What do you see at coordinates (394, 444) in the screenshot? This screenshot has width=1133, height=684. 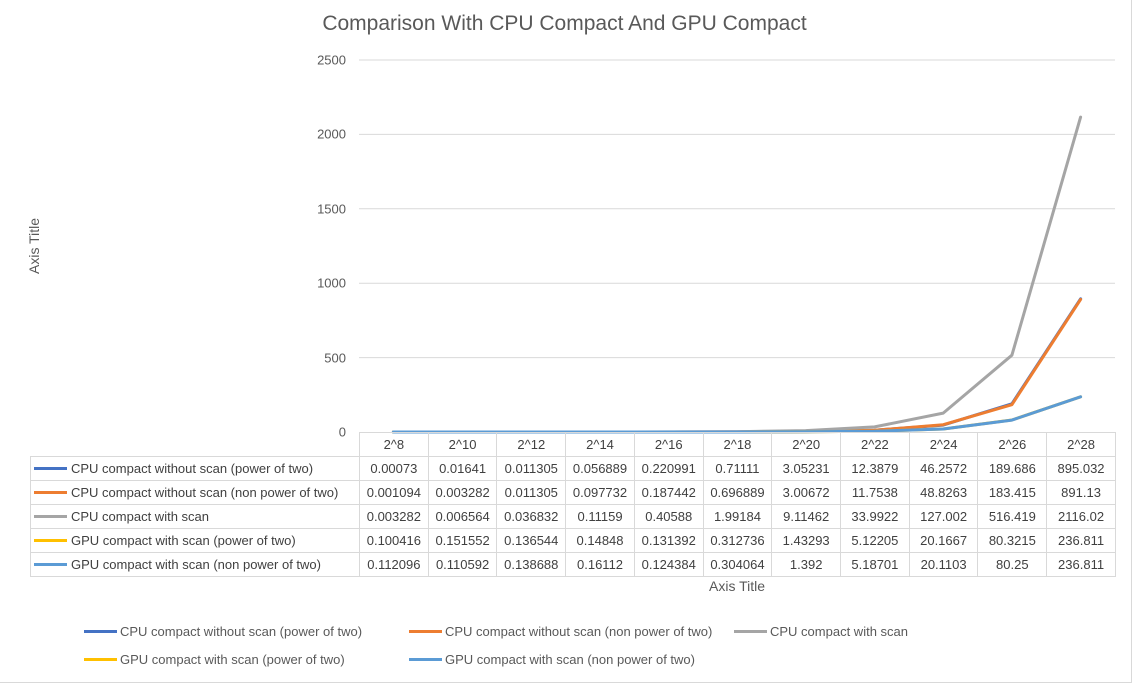 I see `x-tick-label: 2^8` at bounding box center [394, 444].